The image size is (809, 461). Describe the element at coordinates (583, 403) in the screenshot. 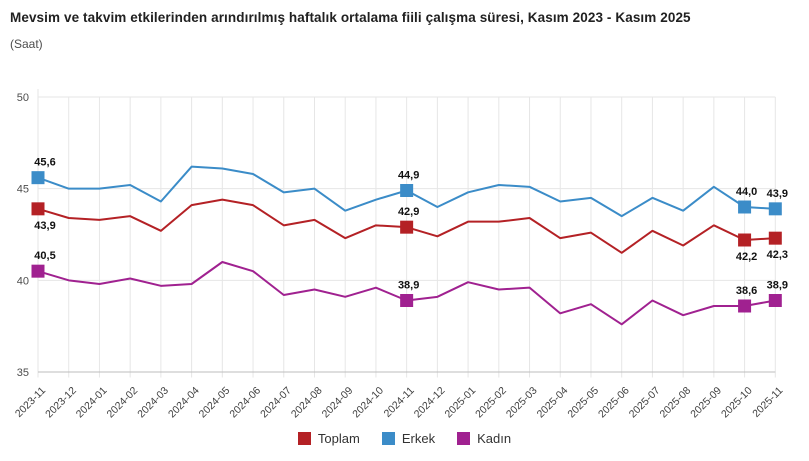

I see `x-axis-label: 2025-05` at that location.